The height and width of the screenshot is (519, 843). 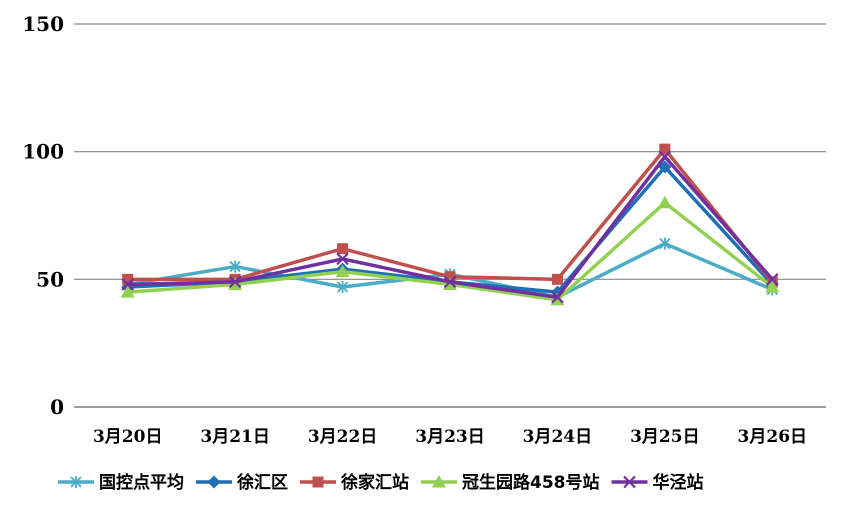 What do you see at coordinates (773, 437) in the screenshot?
I see `x-tick-label: 3月26日` at bounding box center [773, 437].